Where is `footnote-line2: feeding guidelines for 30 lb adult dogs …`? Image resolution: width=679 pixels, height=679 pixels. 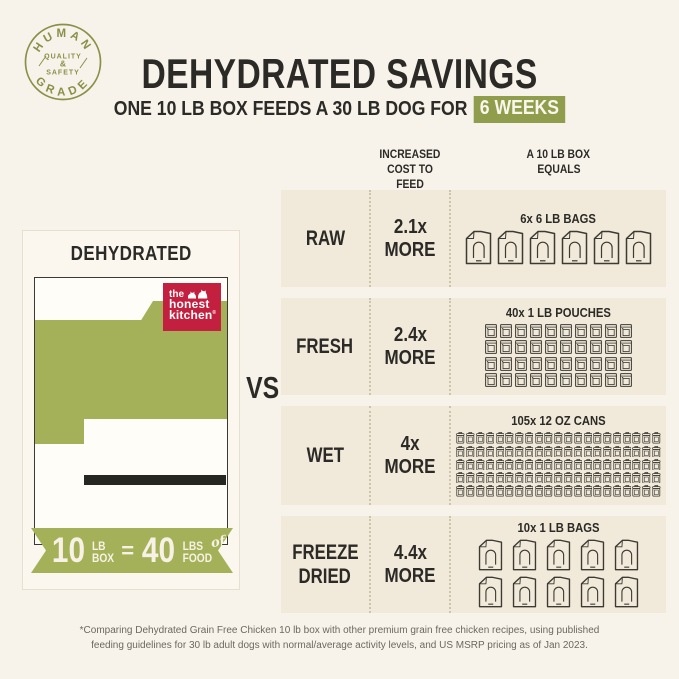 footnote-line2: feeding guidelines for 30 lb adult dogs … is located at coordinates (339, 645).